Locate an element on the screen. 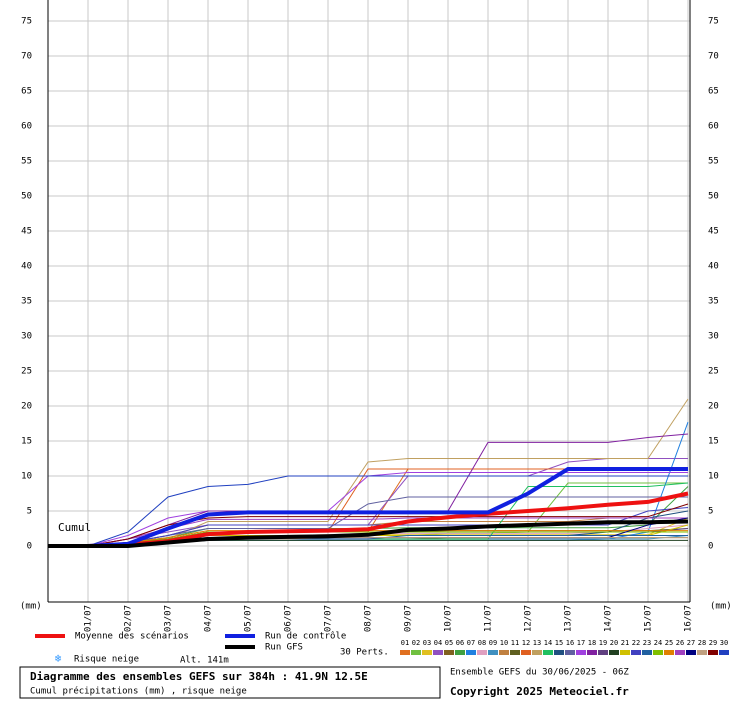 This screenshot has height=704, width=740. y-tick-label: 35 is located at coordinates (26, 302).